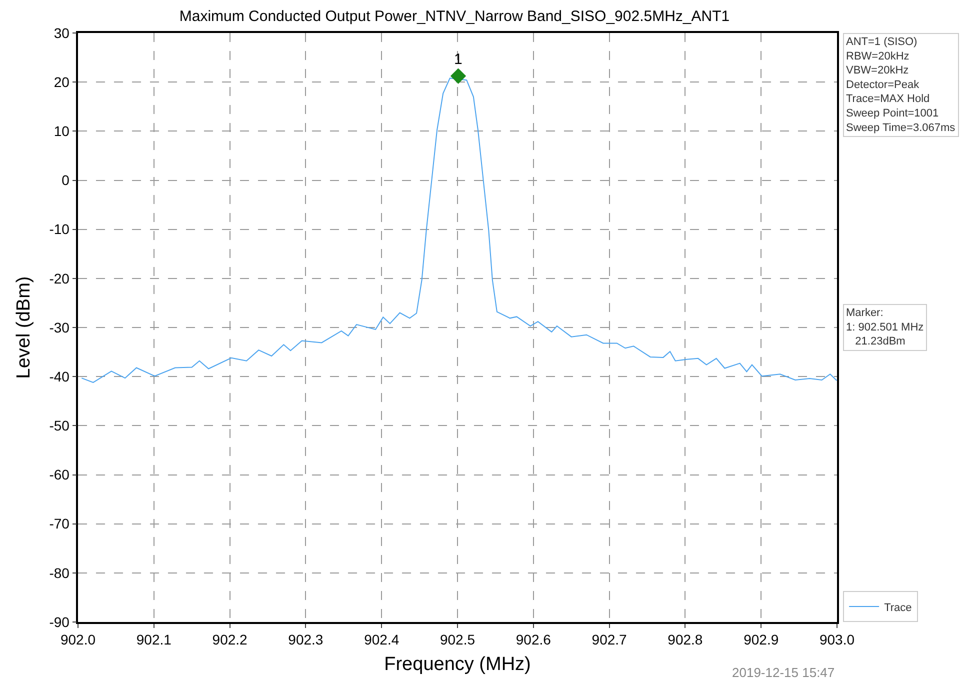 The width and height of the screenshot is (967, 686). What do you see at coordinates (59, 426) in the screenshot?
I see `y-tick-label: -50` at bounding box center [59, 426].